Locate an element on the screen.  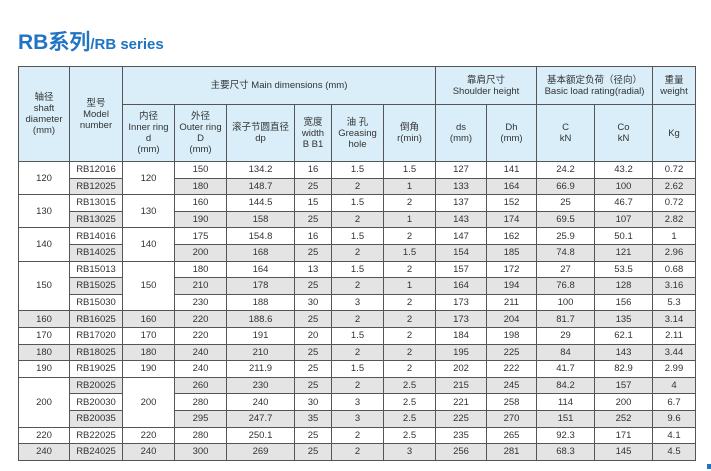
dh-cell: 245 is located at coordinates (511, 385).